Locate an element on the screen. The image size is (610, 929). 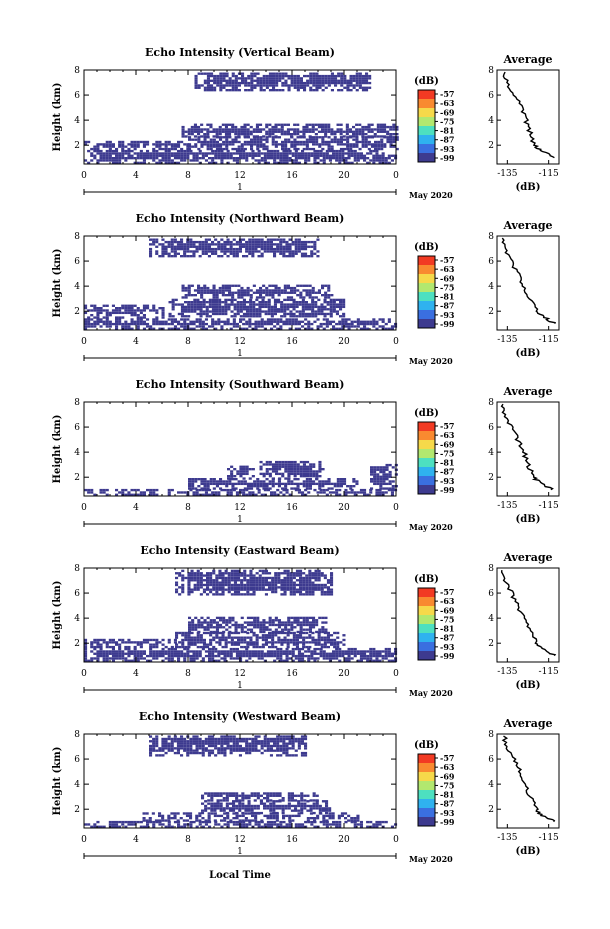
colorbar-tick-label: -69 is located at coordinates (447, 112).